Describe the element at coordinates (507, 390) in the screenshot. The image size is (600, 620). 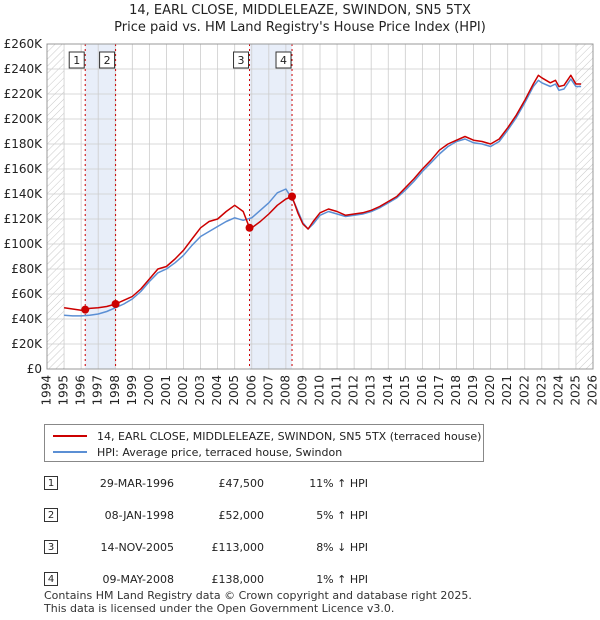
I see `x-tick-label: 2021` at that location.